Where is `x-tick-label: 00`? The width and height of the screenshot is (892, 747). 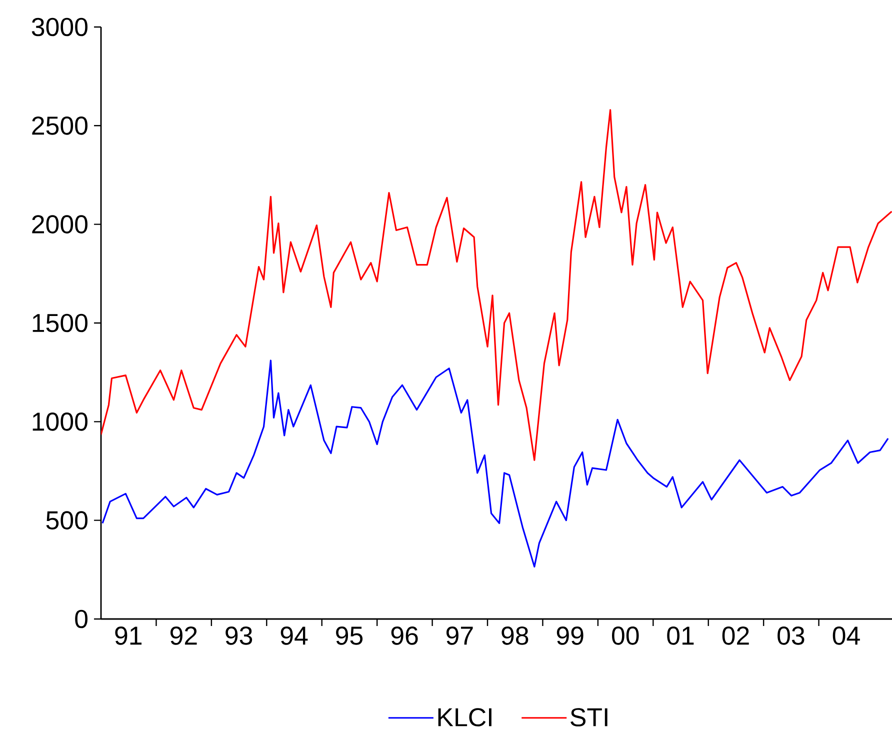 x-tick-label: 00 is located at coordinates (625, 635).